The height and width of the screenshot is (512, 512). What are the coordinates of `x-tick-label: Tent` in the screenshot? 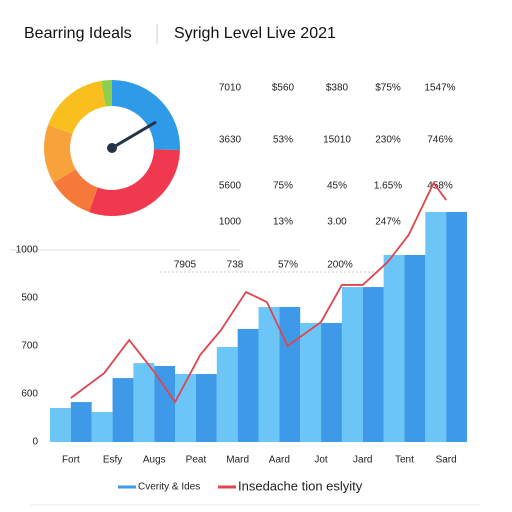 It's located at (404, 460).